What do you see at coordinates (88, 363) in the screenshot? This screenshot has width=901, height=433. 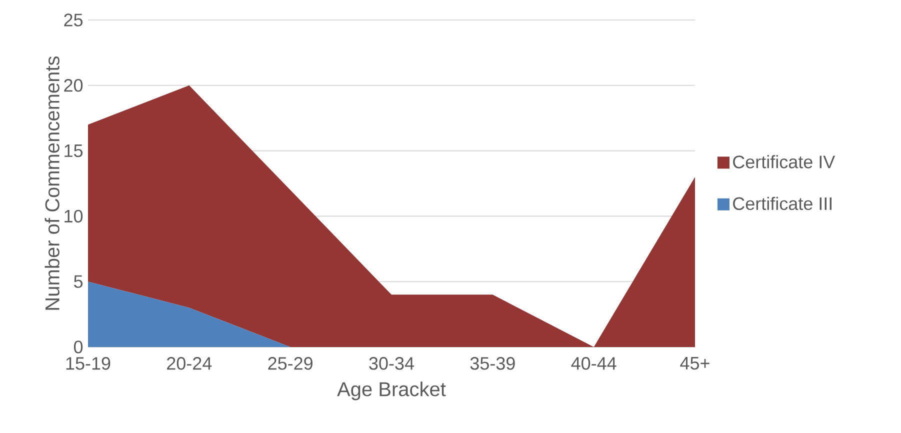 I see `x-tick-label: 15-19` at bounding box center [88, 363].